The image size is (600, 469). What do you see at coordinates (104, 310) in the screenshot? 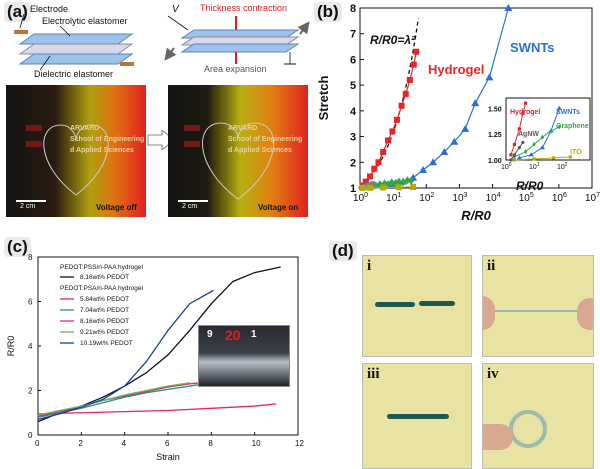
I see `legend-label: 7.04wt% PEDOT` at bounding box center [104, 310].